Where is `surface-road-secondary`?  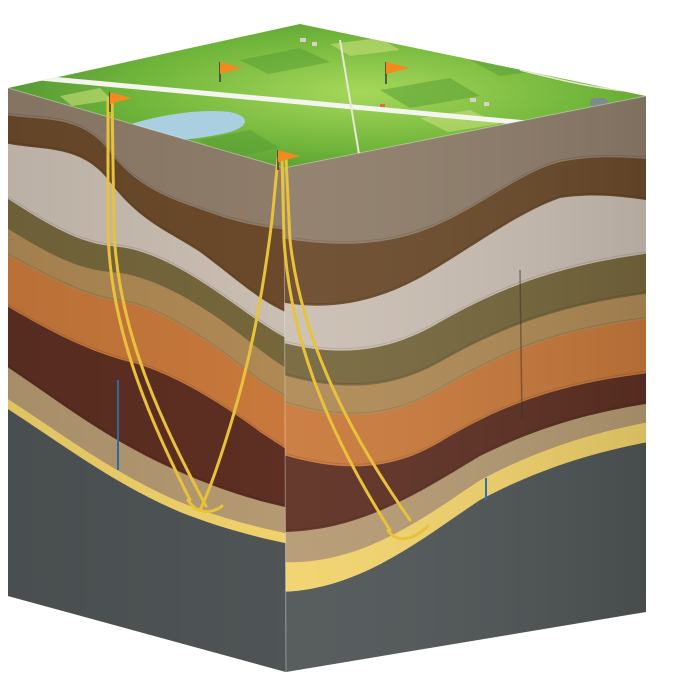 surface-road-secondary is located at coordinates (350, 100).